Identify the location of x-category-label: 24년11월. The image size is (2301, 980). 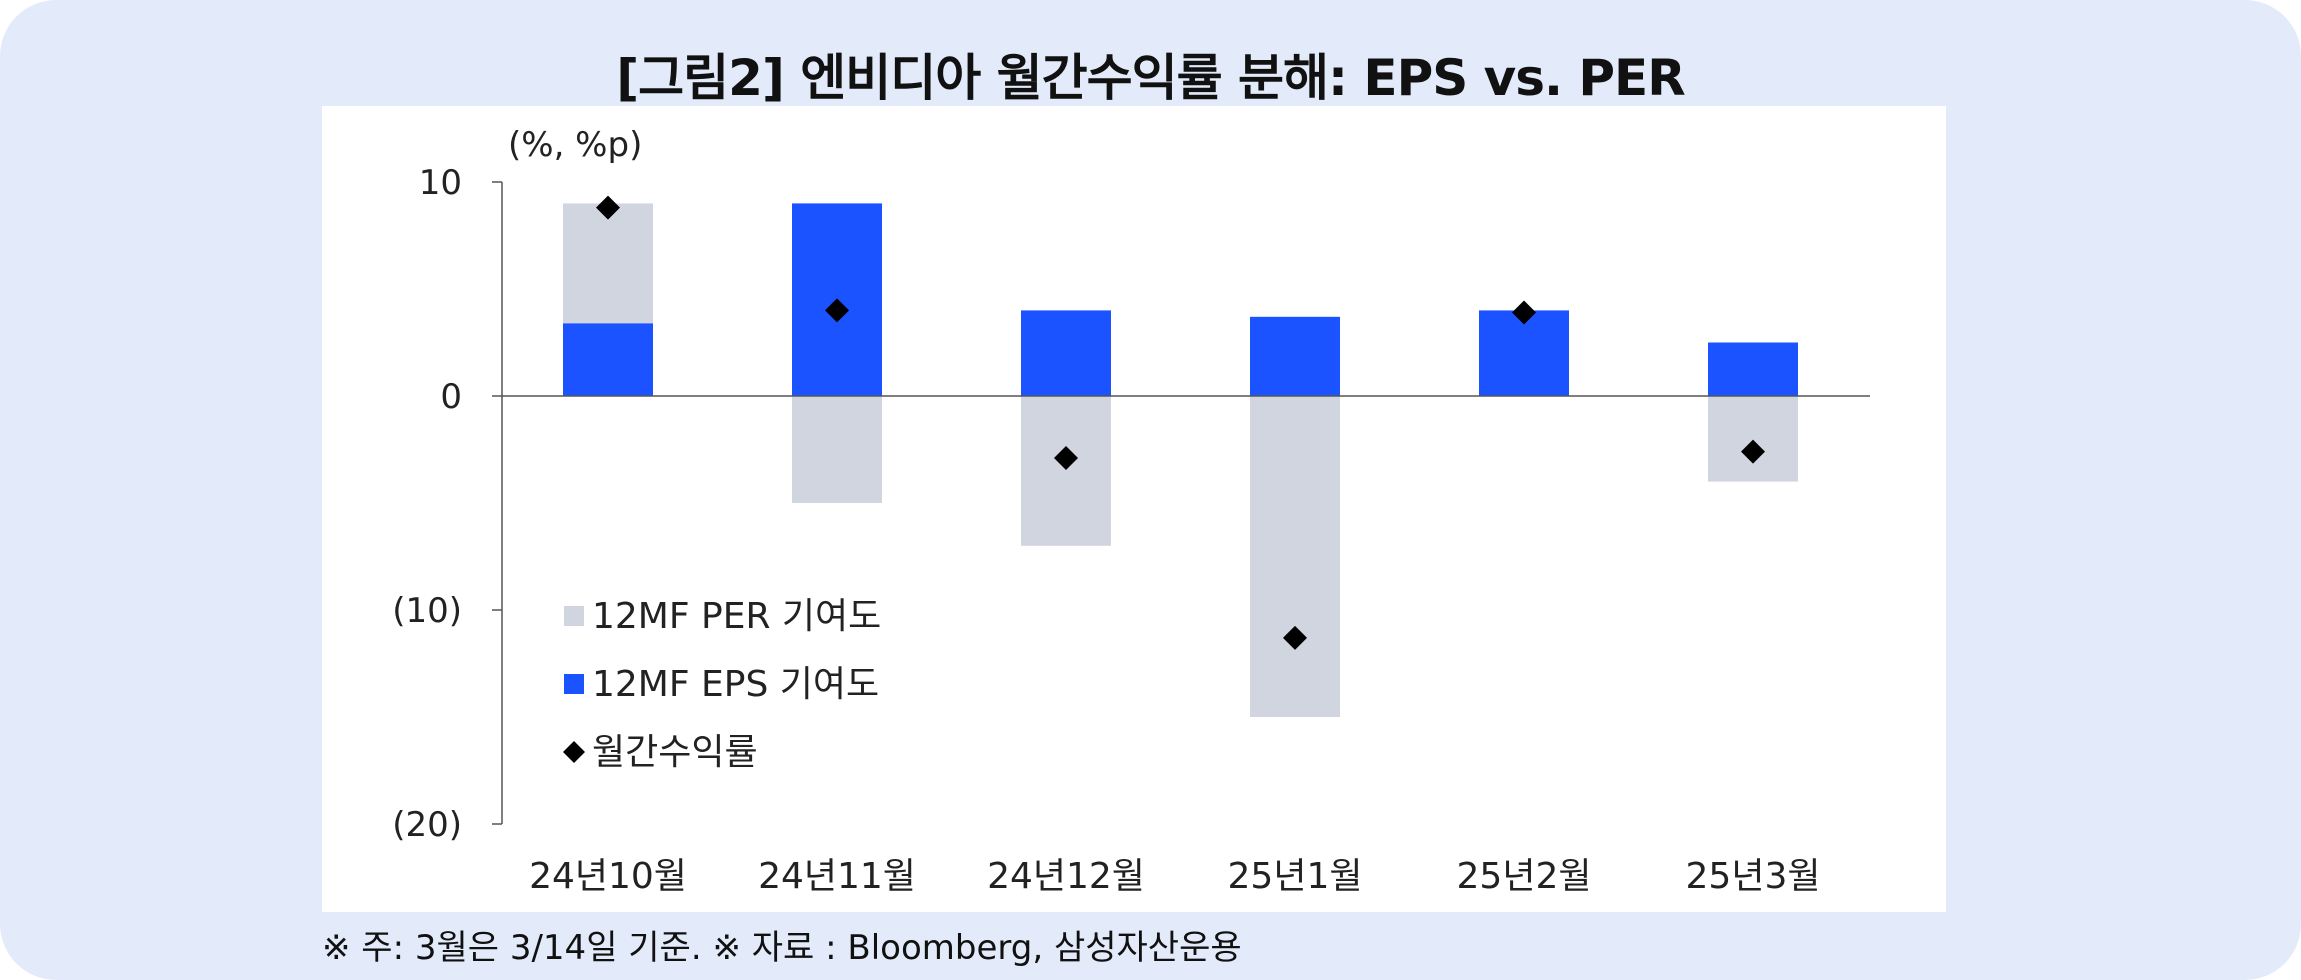
(837, 876).